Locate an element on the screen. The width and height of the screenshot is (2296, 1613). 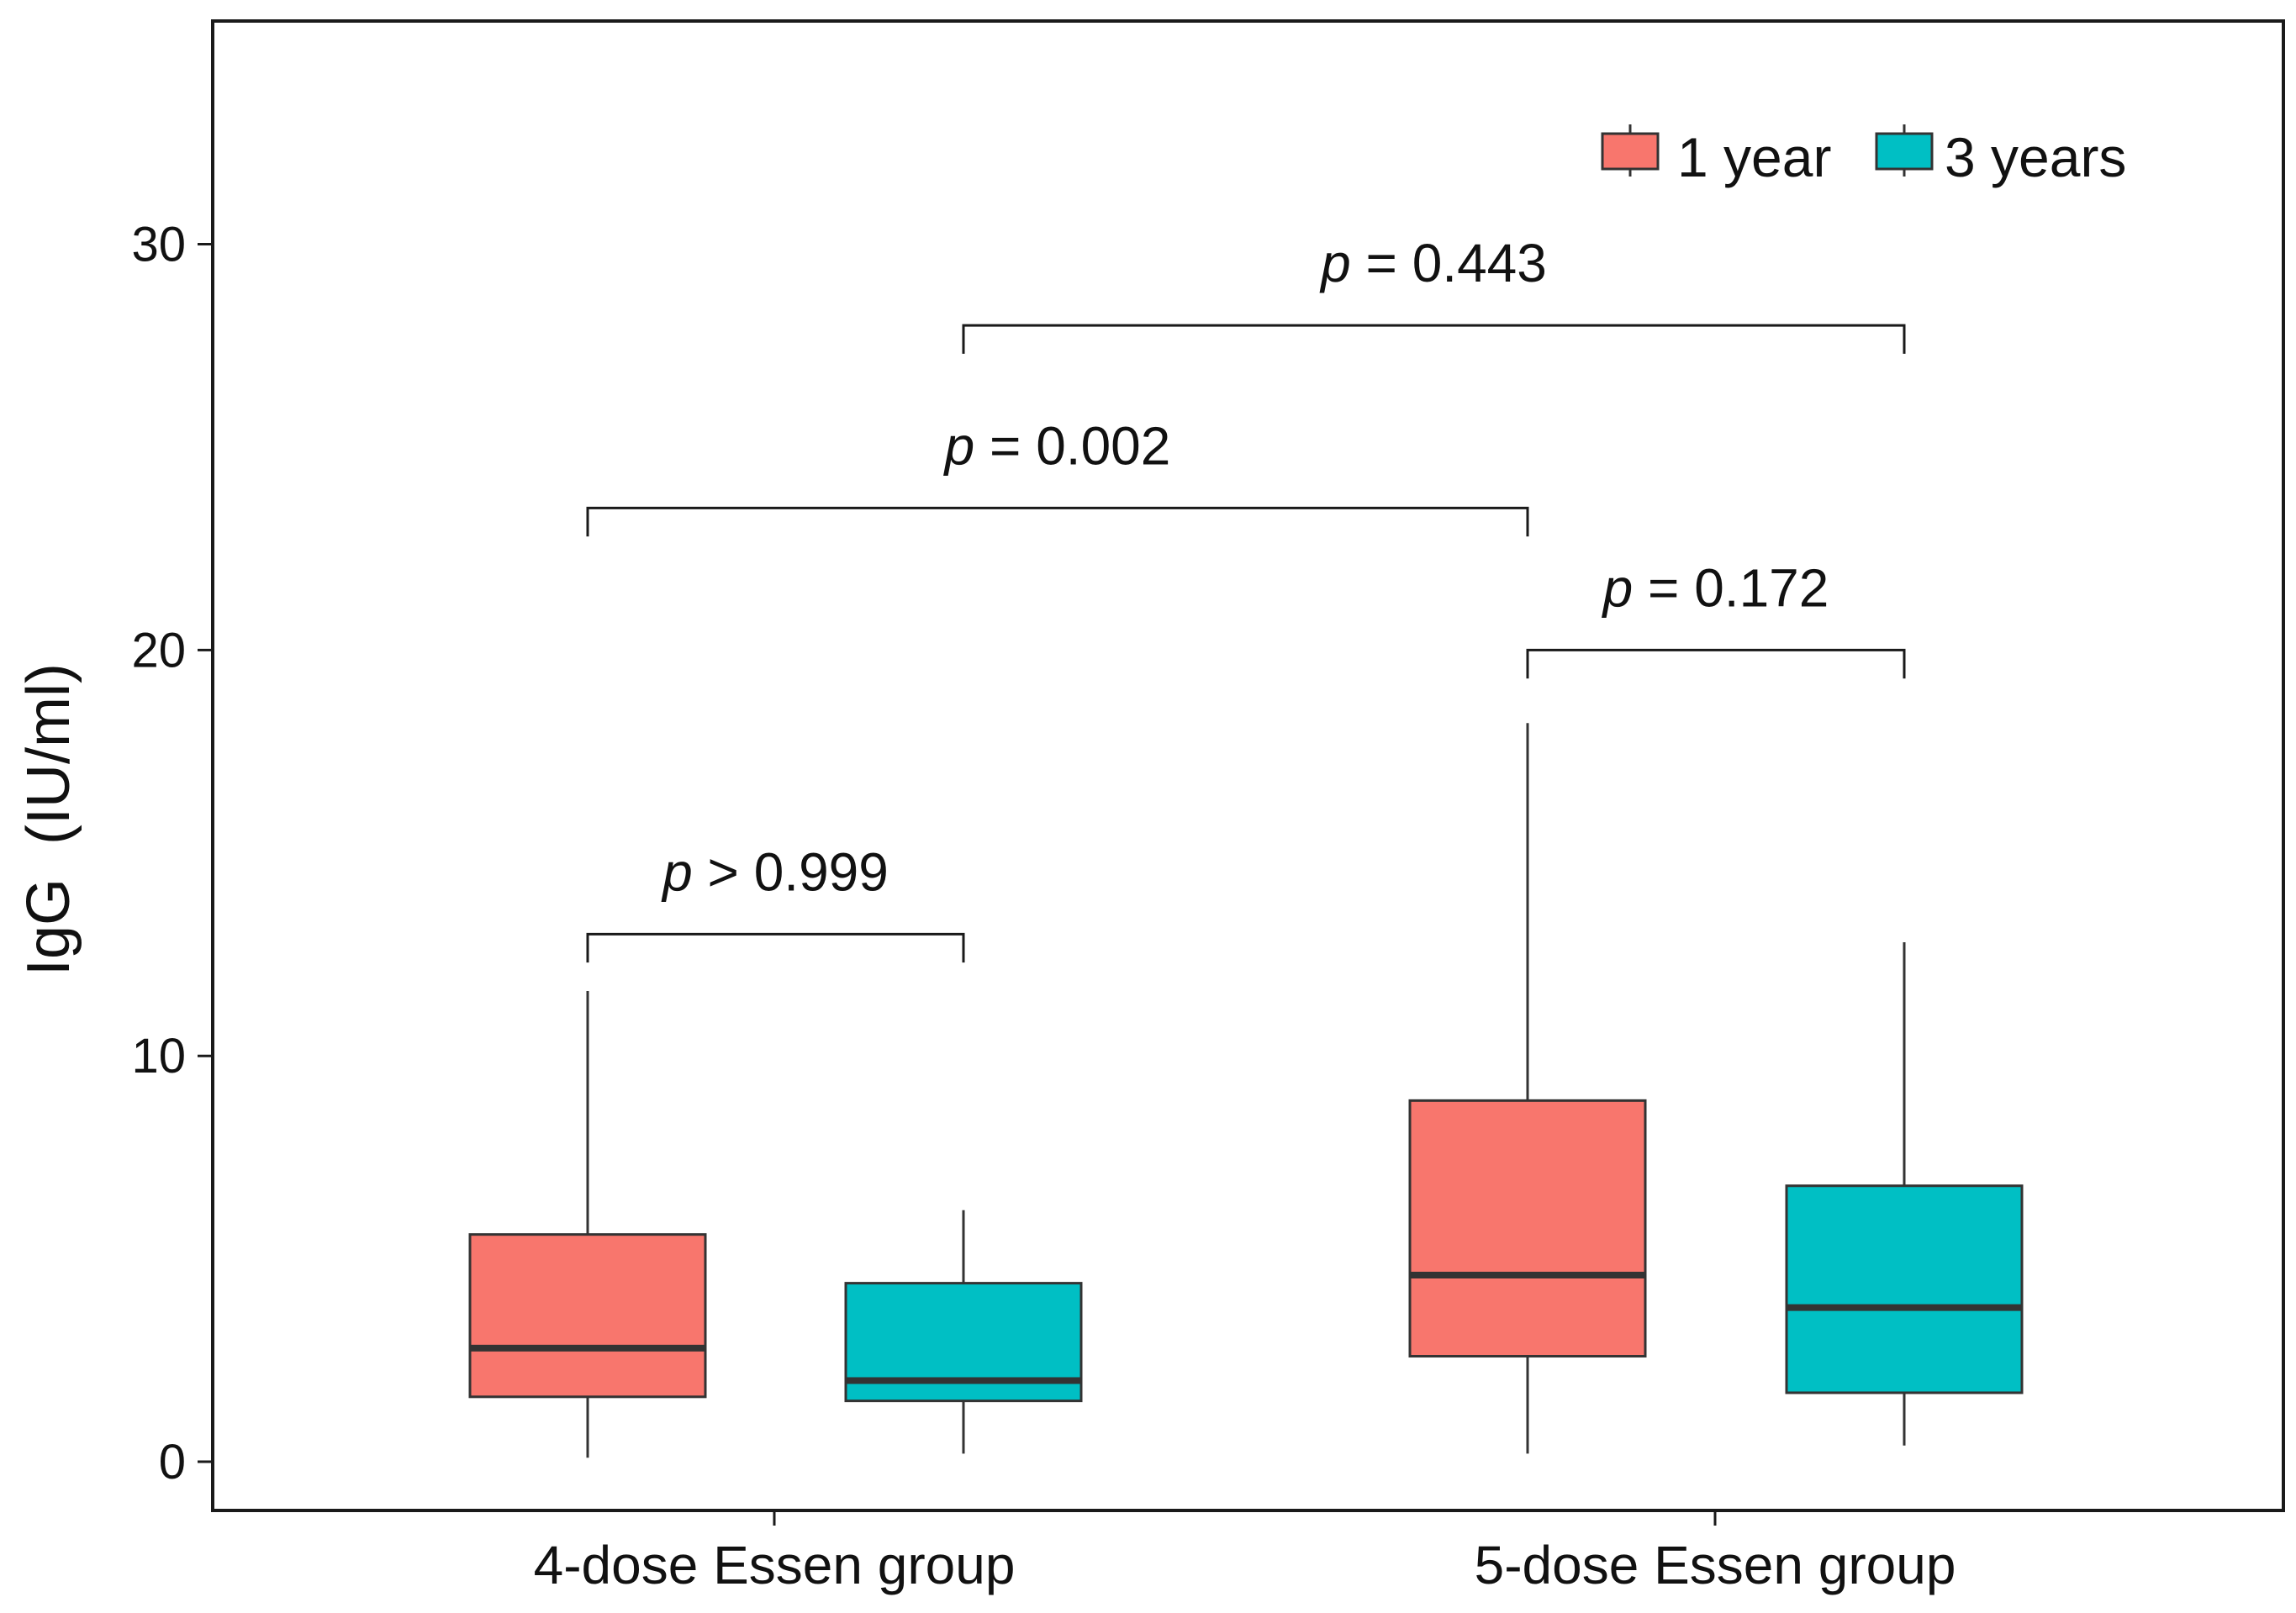
x-category-label: 4-dose Essen group is located at coordinates (775, 1565).